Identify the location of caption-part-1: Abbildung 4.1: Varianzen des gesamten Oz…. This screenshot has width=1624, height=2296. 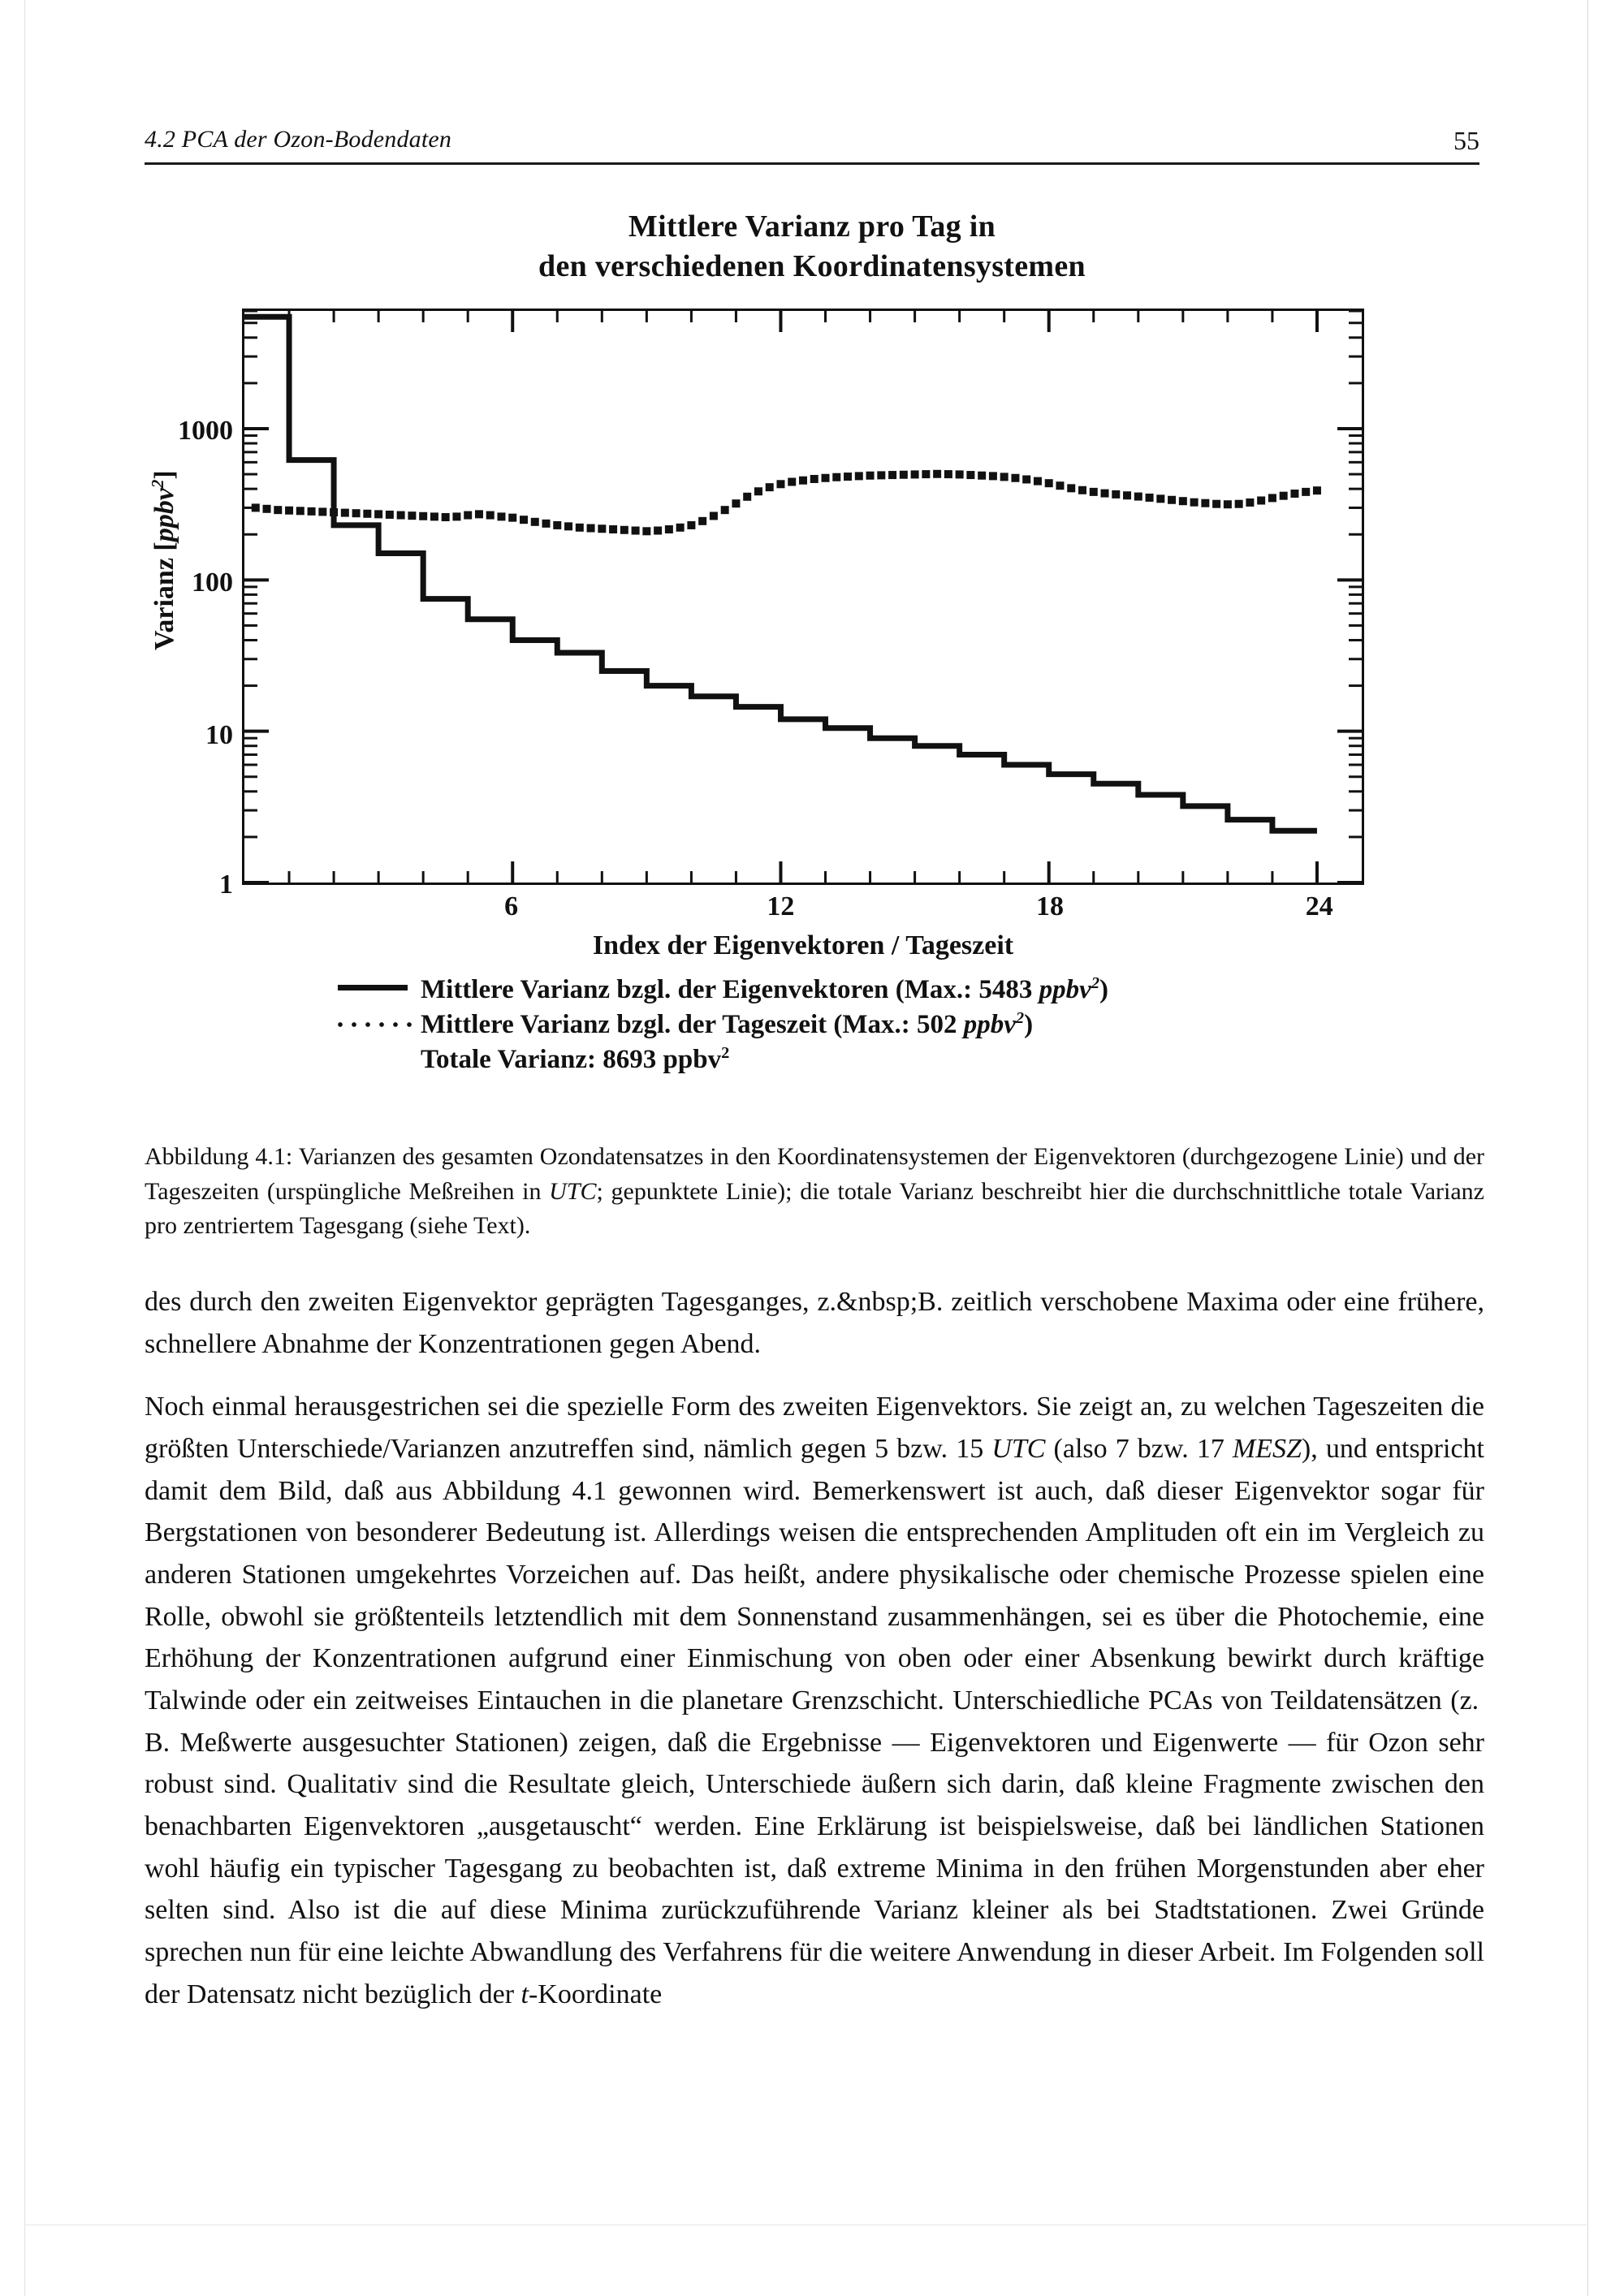
(814, 1174).